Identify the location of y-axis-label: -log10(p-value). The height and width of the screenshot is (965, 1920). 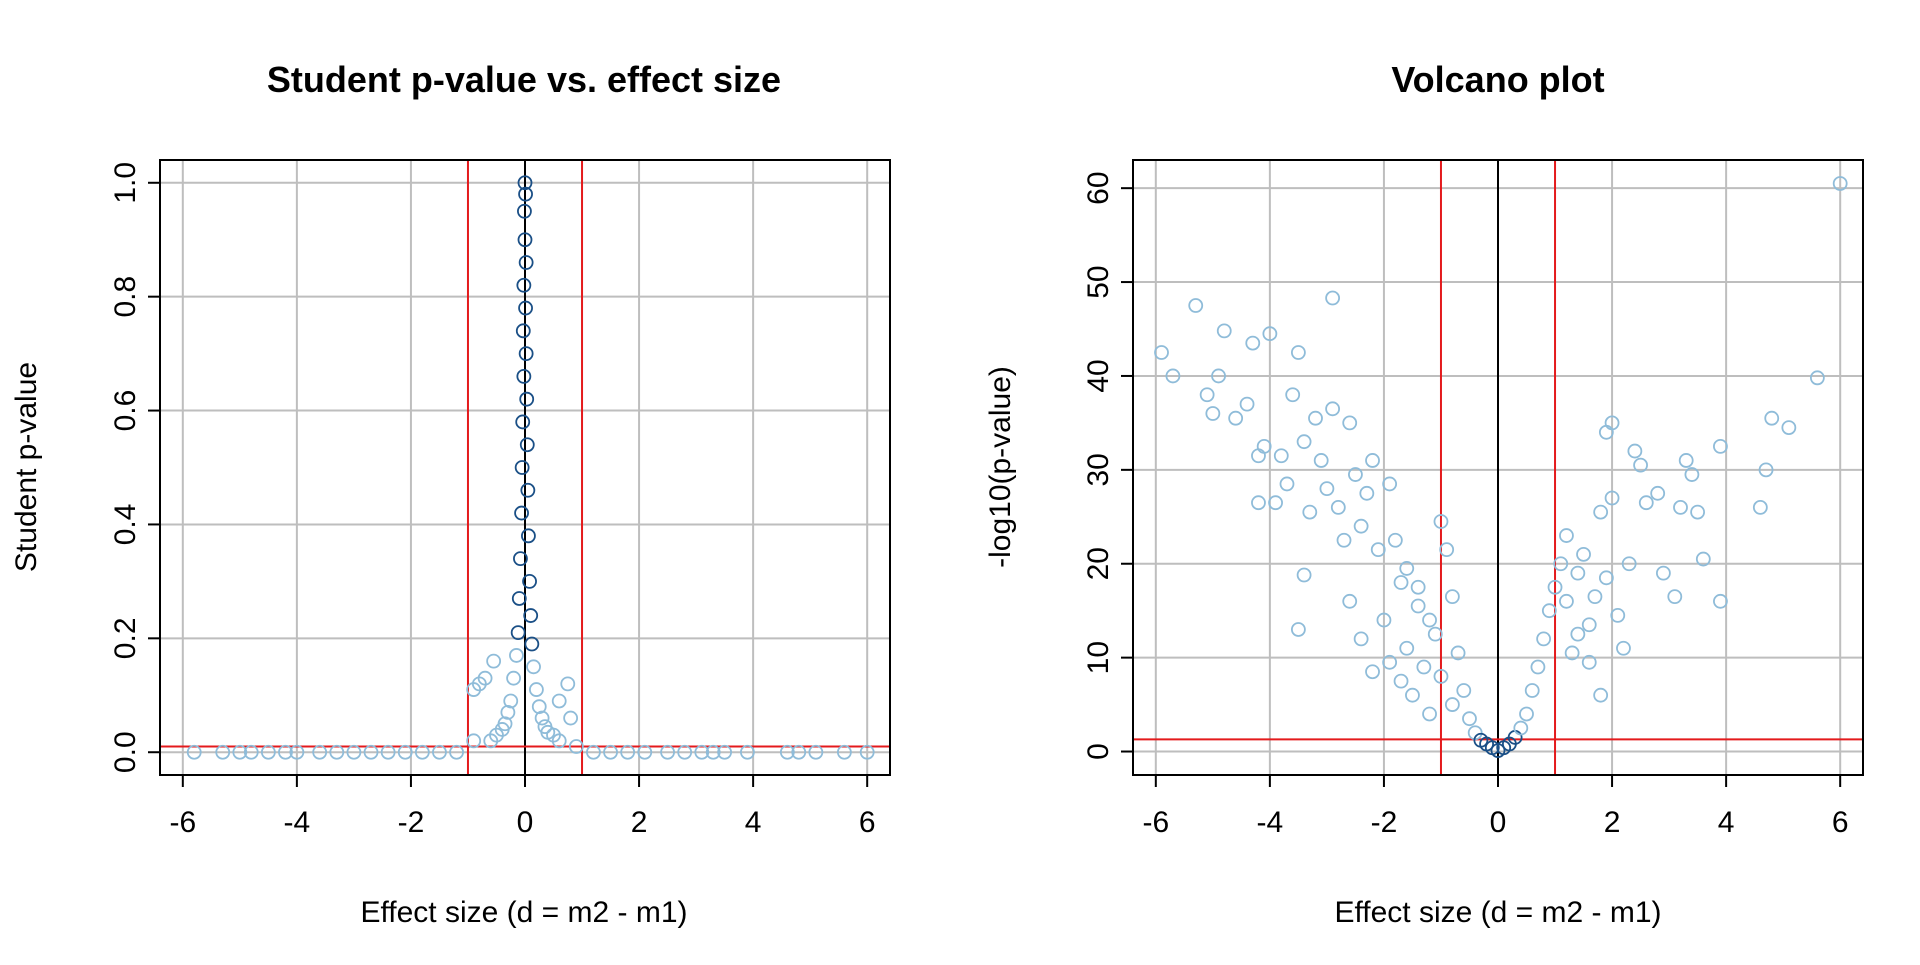
(1000, 467).